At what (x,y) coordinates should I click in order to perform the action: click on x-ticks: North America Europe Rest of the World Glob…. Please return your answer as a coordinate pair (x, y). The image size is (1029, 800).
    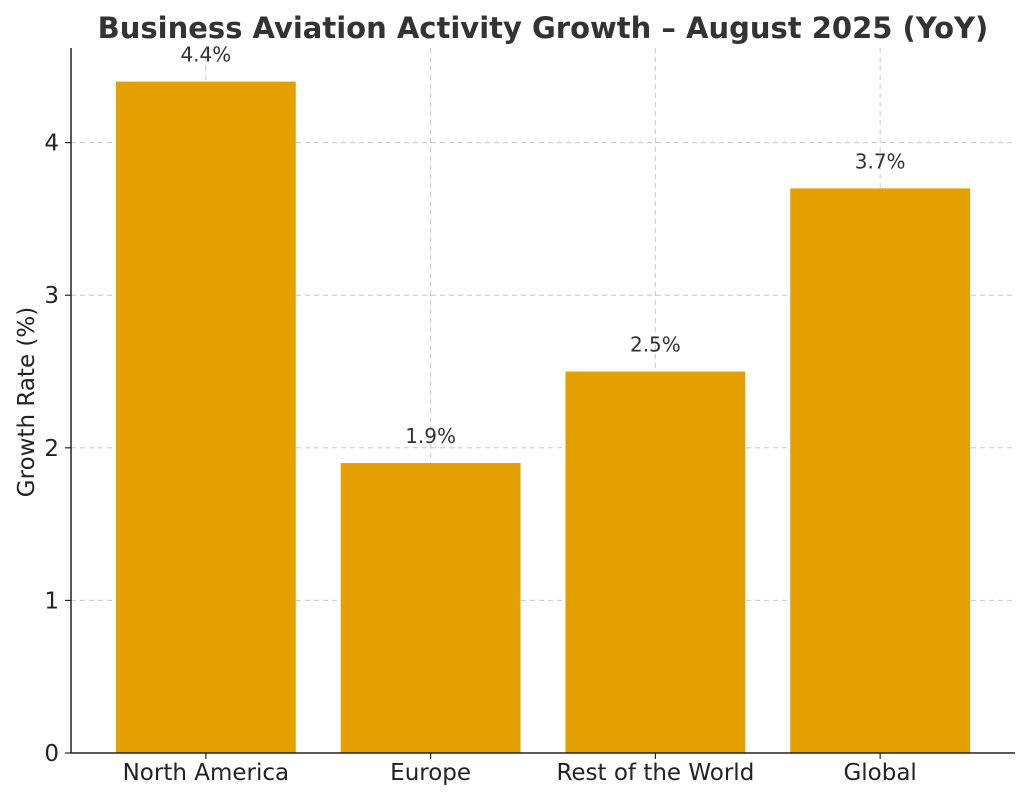
    Looking at the image, I should click on (520, 769).